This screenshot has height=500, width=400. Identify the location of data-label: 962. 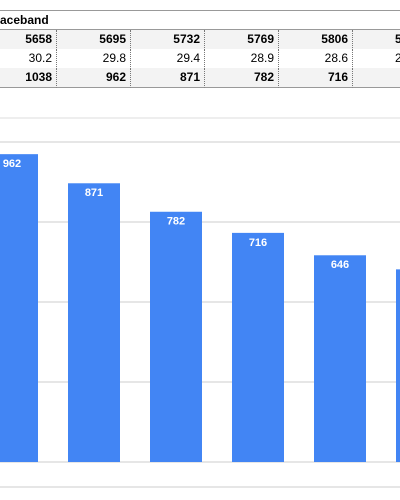
(12, 164).